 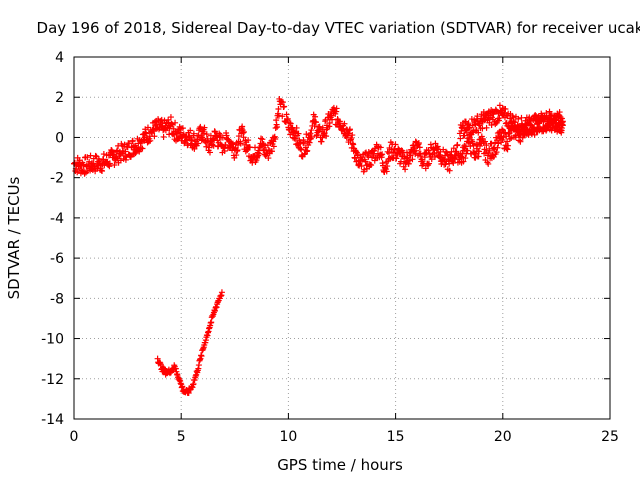 What do you see at coordinates (288, 437) in the screenshot?
I see `x-tick-label: 10` at bounding box center [288, 437].